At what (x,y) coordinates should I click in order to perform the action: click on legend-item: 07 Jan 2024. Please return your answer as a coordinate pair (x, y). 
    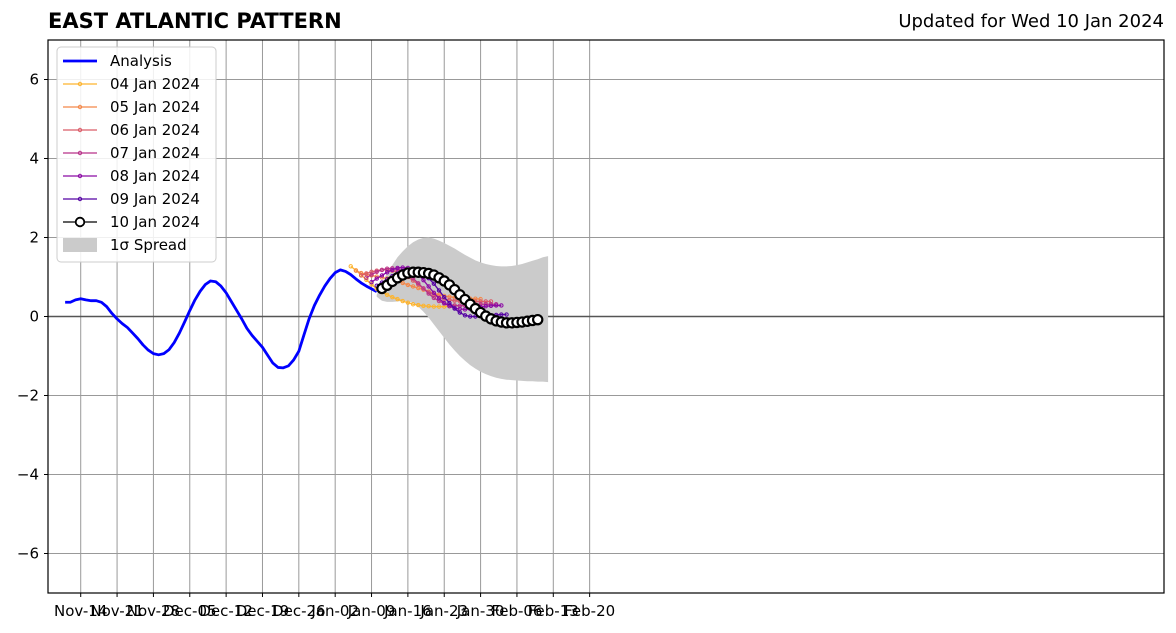
    Looking at the image, I should click on (131, 153).